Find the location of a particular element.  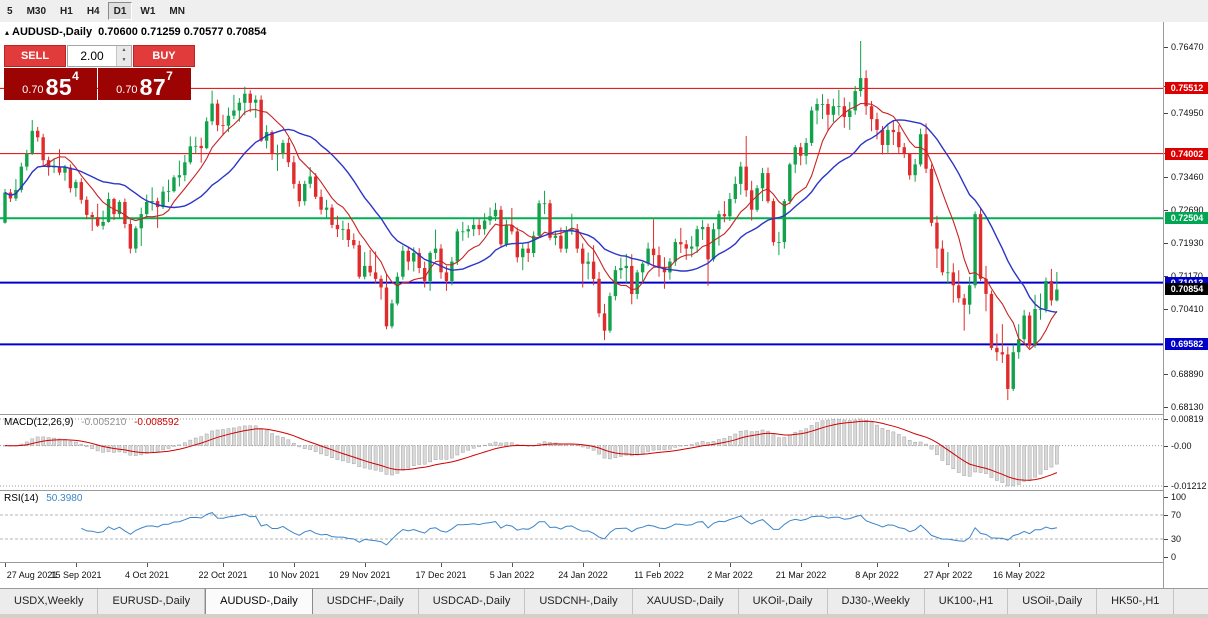

price-badge: 0.72504 is located at coordinates (1186, 218).